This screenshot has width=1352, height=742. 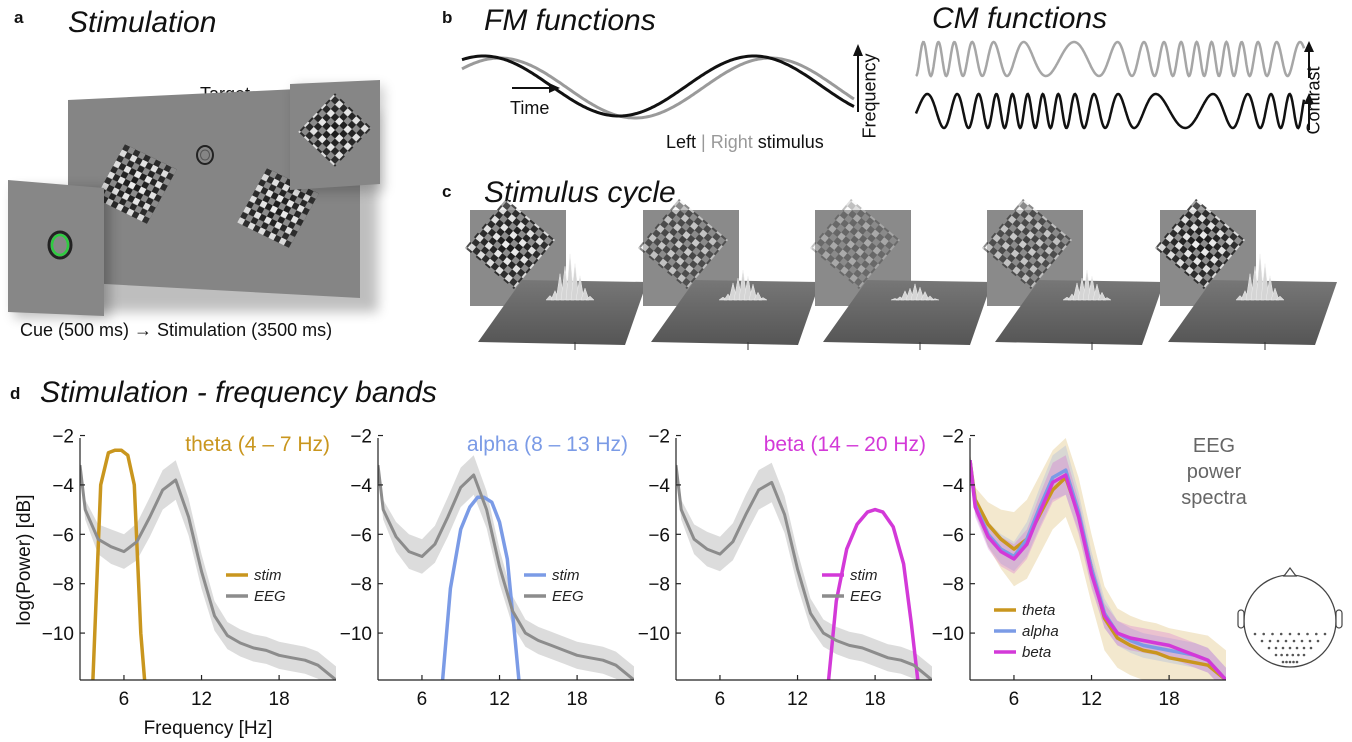 What do you see at coordinates (238, 392) in the screenshot?
I see `panel-d-title: Stimulation - frequency bands` at bounding box center [238, 392].